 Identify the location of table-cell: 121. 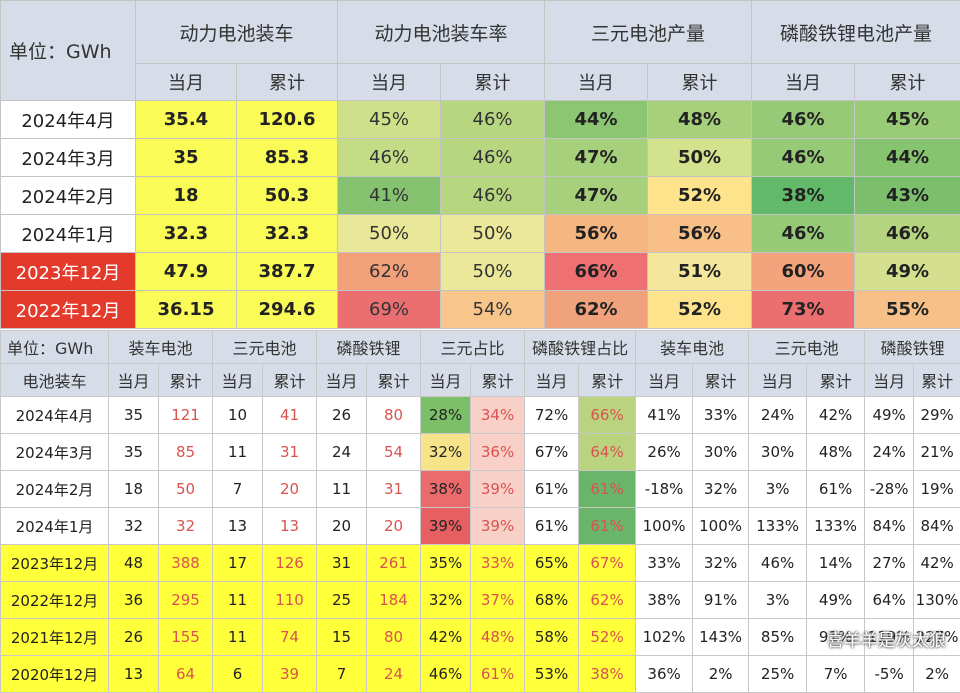
(186, 415).